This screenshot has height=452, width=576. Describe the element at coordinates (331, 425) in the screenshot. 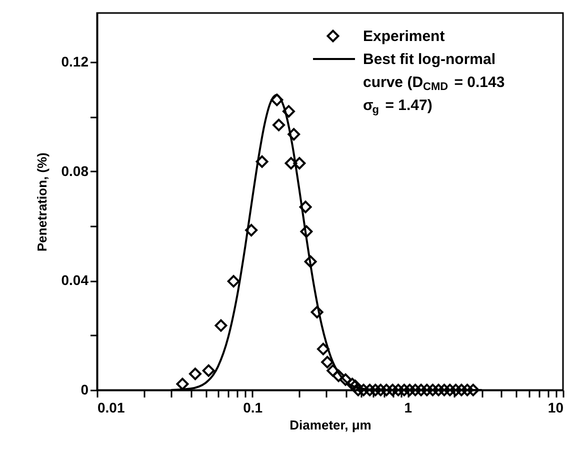

I see `x-axis-title: Diameter, μm` at that location.